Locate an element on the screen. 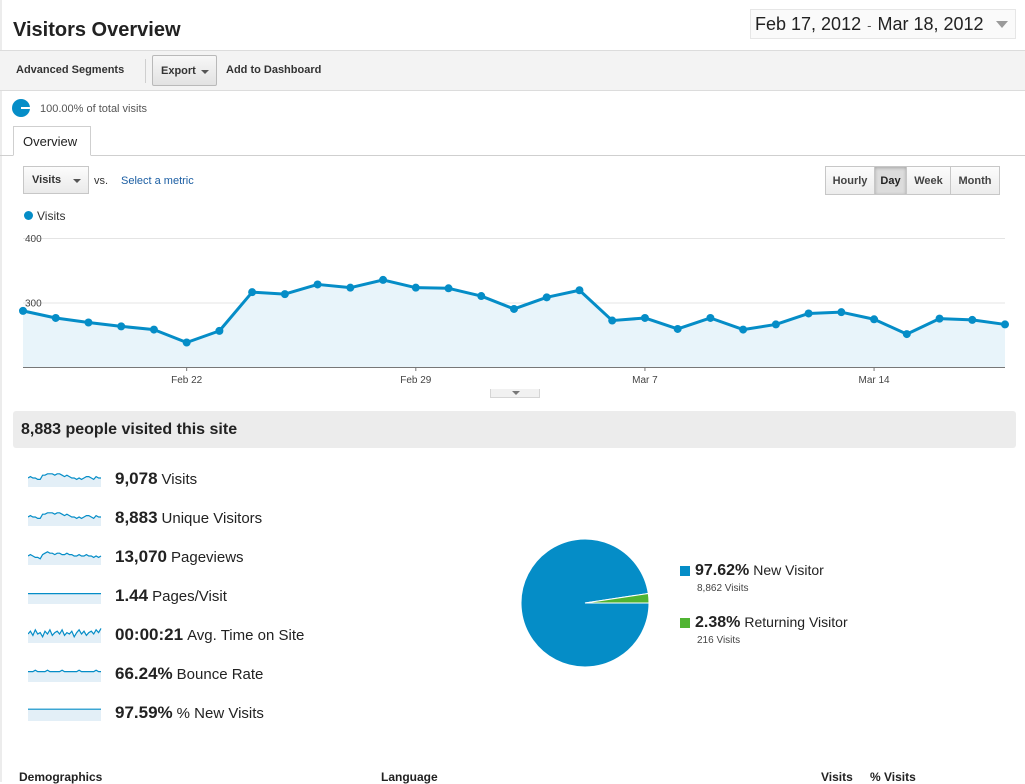 This screenshot has width=1025, height=784. x-tick-label: Mar 7 is located at coordinates (645, 380).